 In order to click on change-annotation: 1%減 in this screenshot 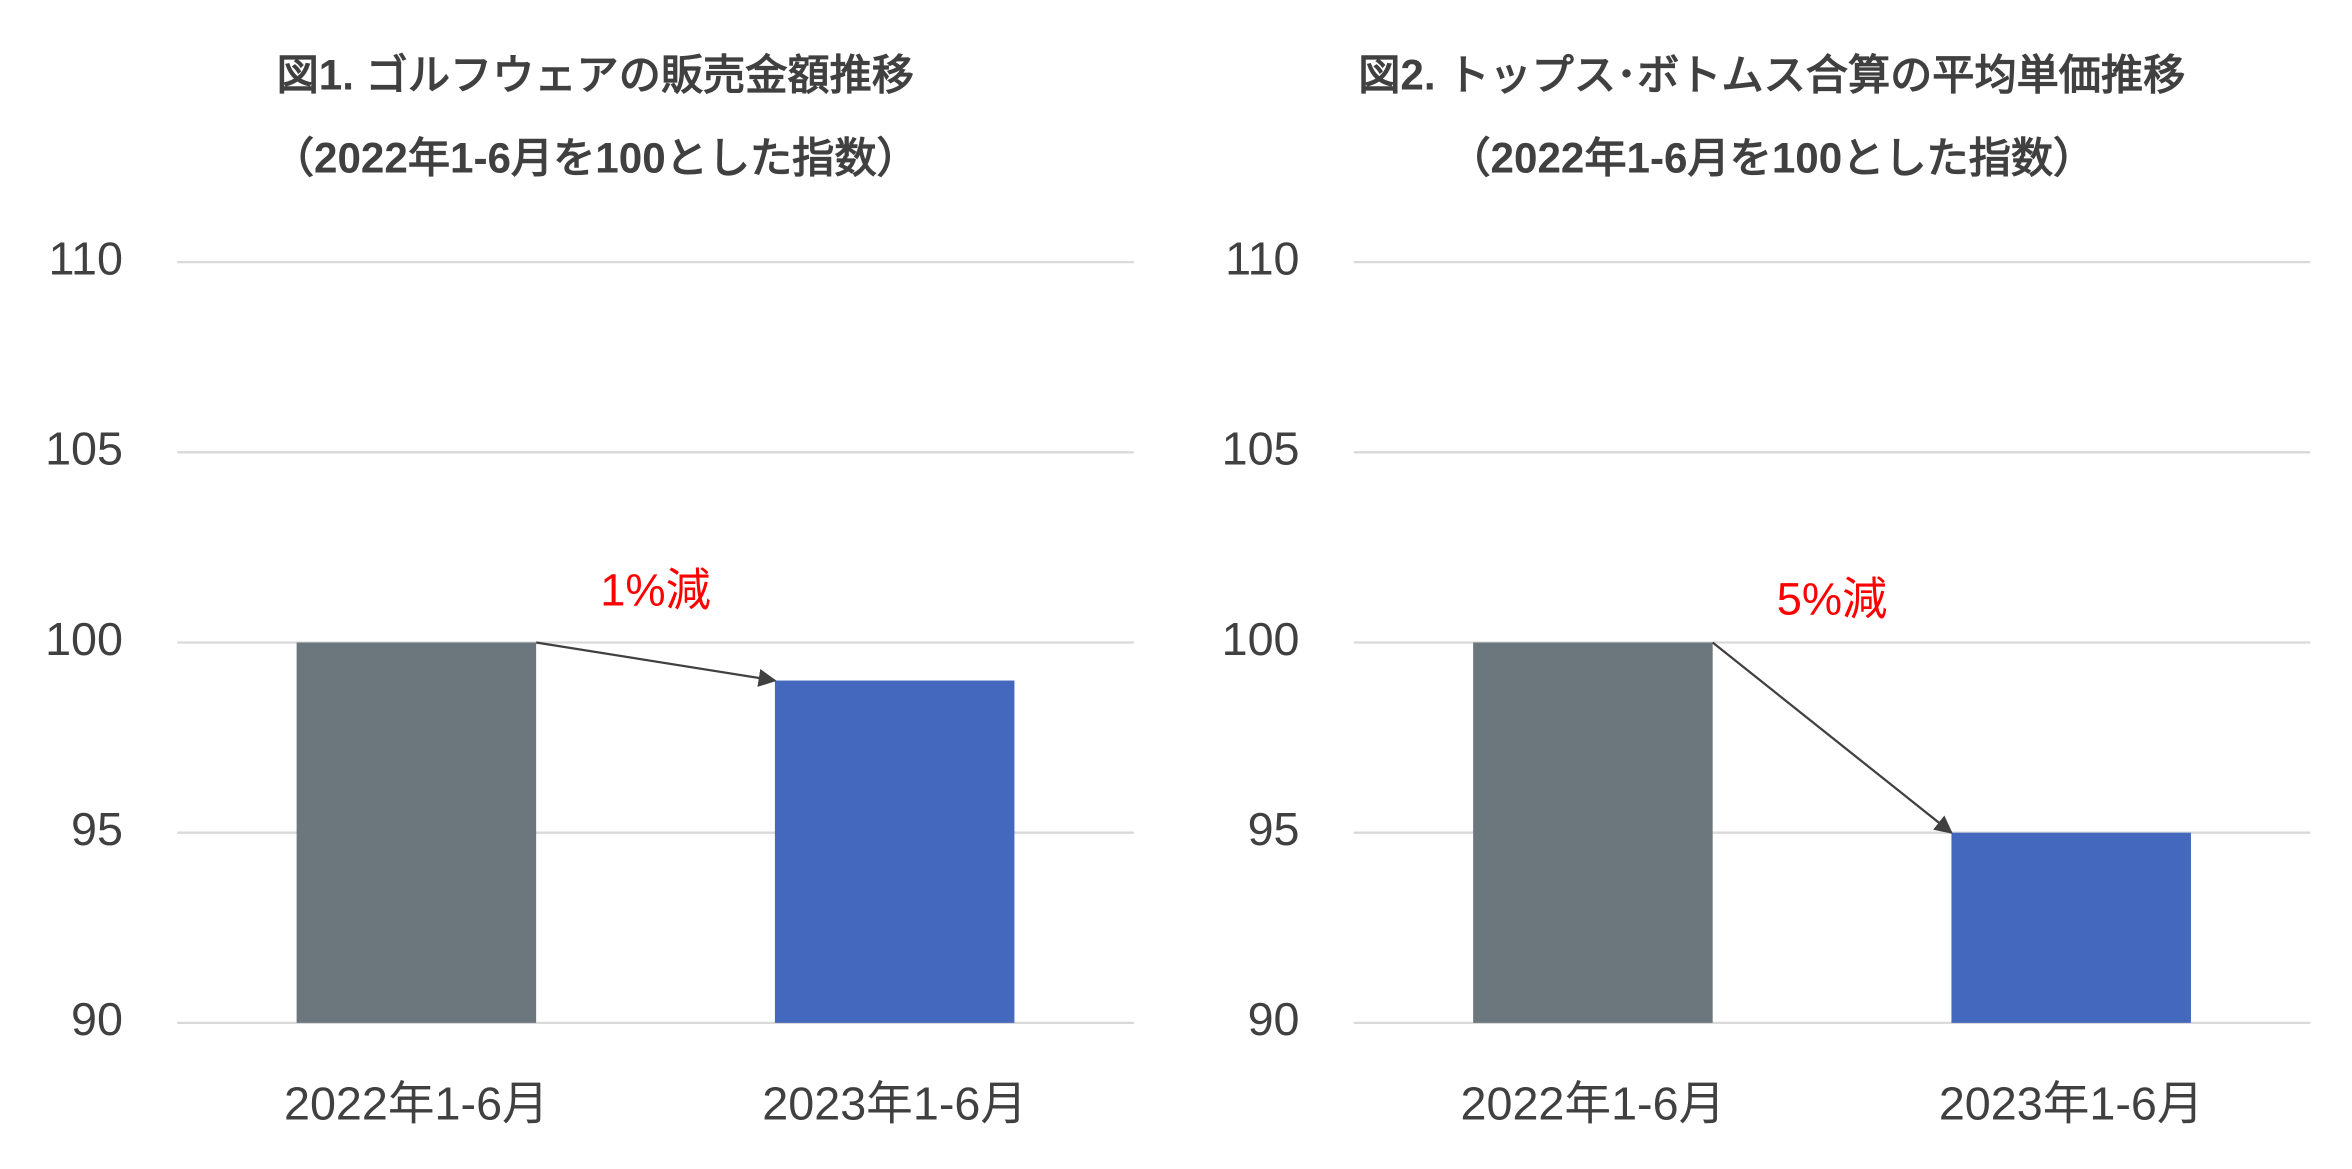, I will do `click(655, 589)`.